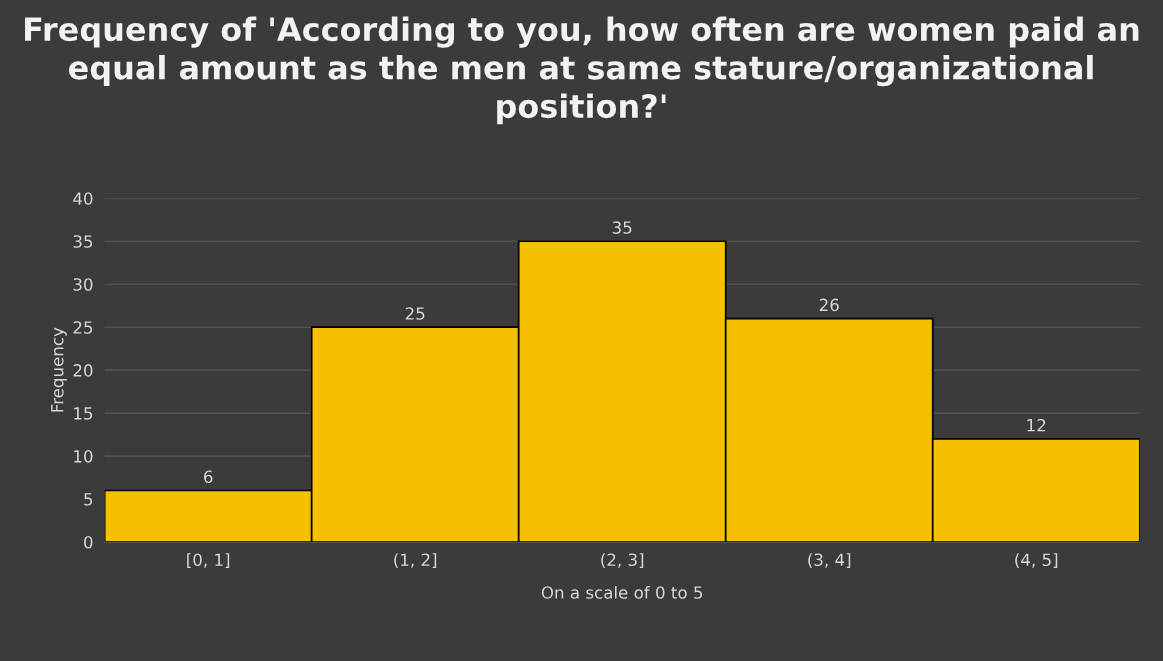  Describe the element at coordinates (622, 592) in the screenshot. I see `x-axis-title: On a scale of 0 to 5` at that location.